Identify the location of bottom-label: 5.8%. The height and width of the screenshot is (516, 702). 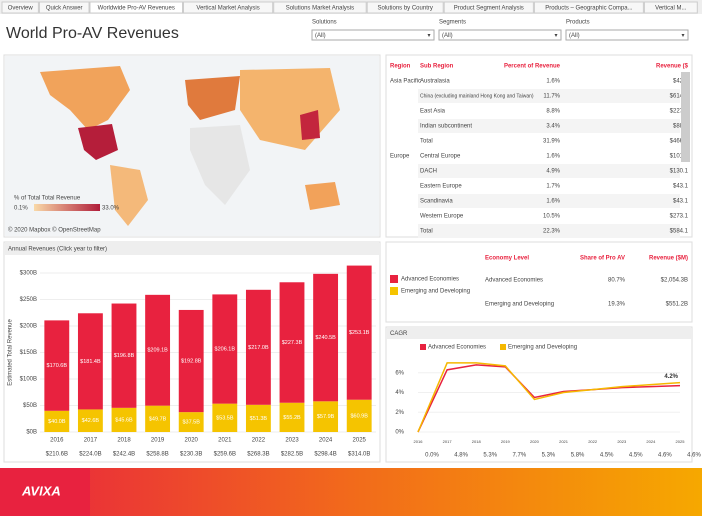
(578, 456).